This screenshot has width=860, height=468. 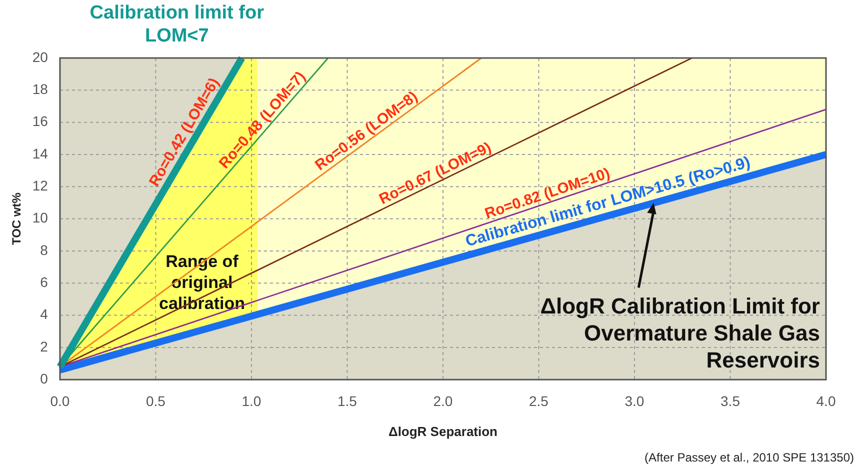 What do you see at coordinates (44, 314) in the screenshot?
I see `y-tick-label: 4` at bounding box center [44, 314].